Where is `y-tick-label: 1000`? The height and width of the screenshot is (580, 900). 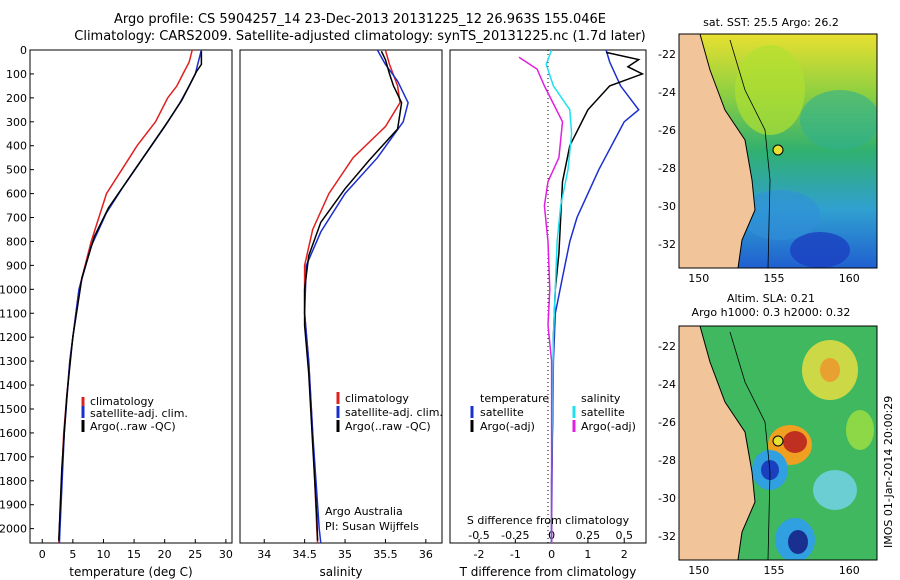
y-tick-label: 1000 is located at coordinates (13, 289).